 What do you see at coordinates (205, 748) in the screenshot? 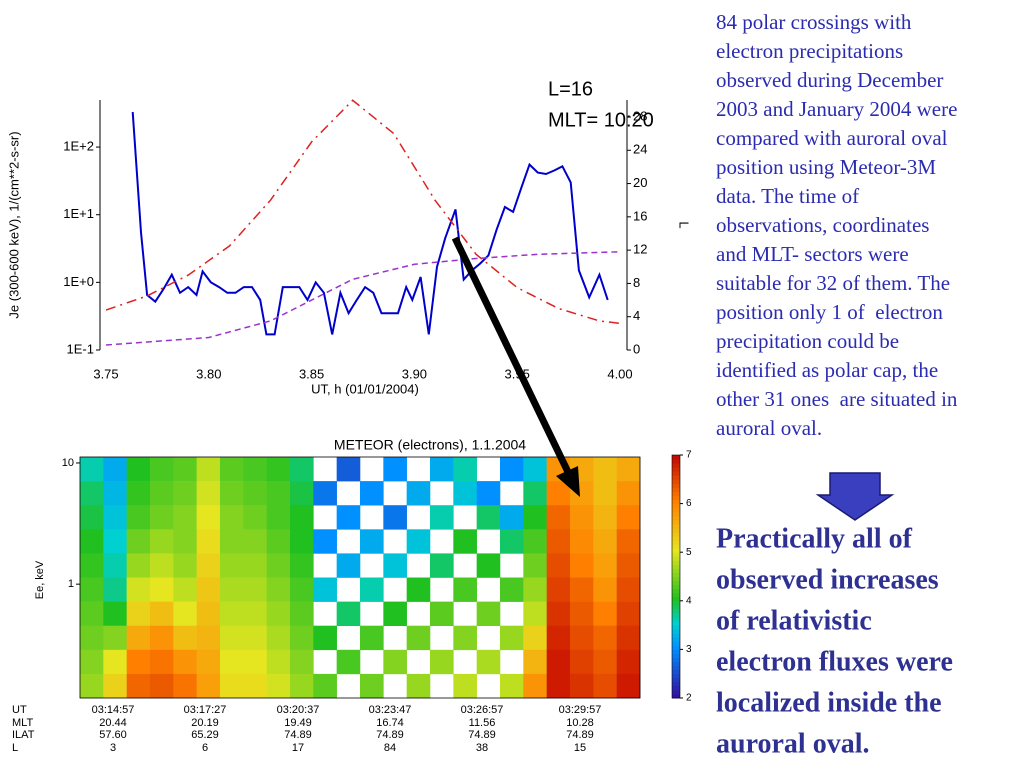
I see `table-cell: 6` at bounding box center [205, 748].